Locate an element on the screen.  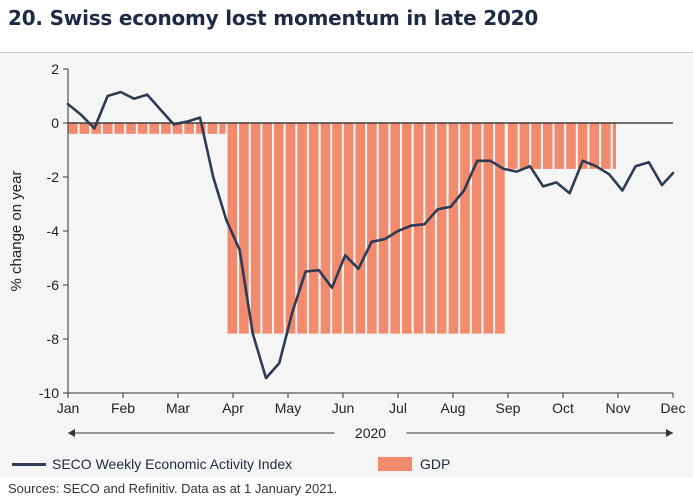
x-tick-label: Mar is located at coordinates (178, 408).